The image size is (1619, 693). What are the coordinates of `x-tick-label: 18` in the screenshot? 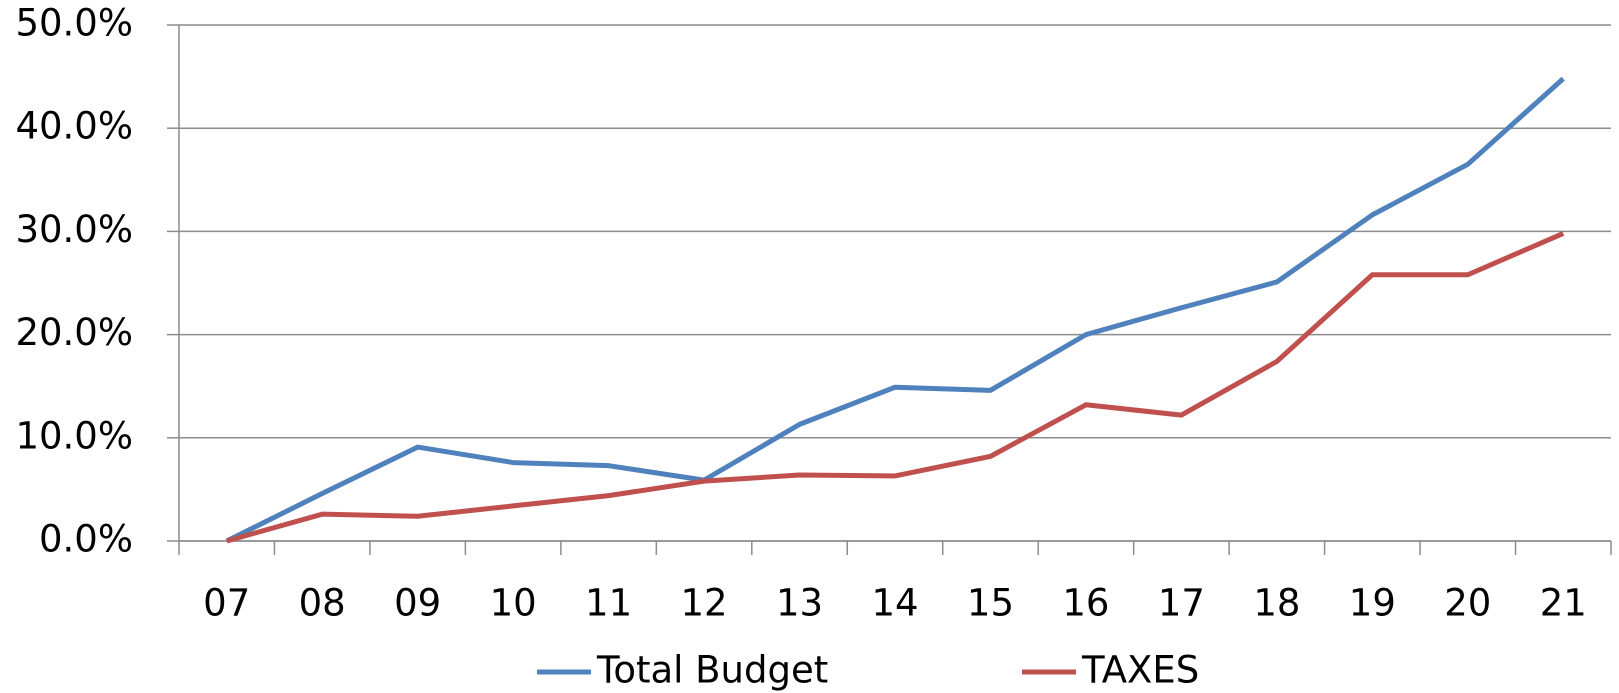 It's located at (1276, 603).